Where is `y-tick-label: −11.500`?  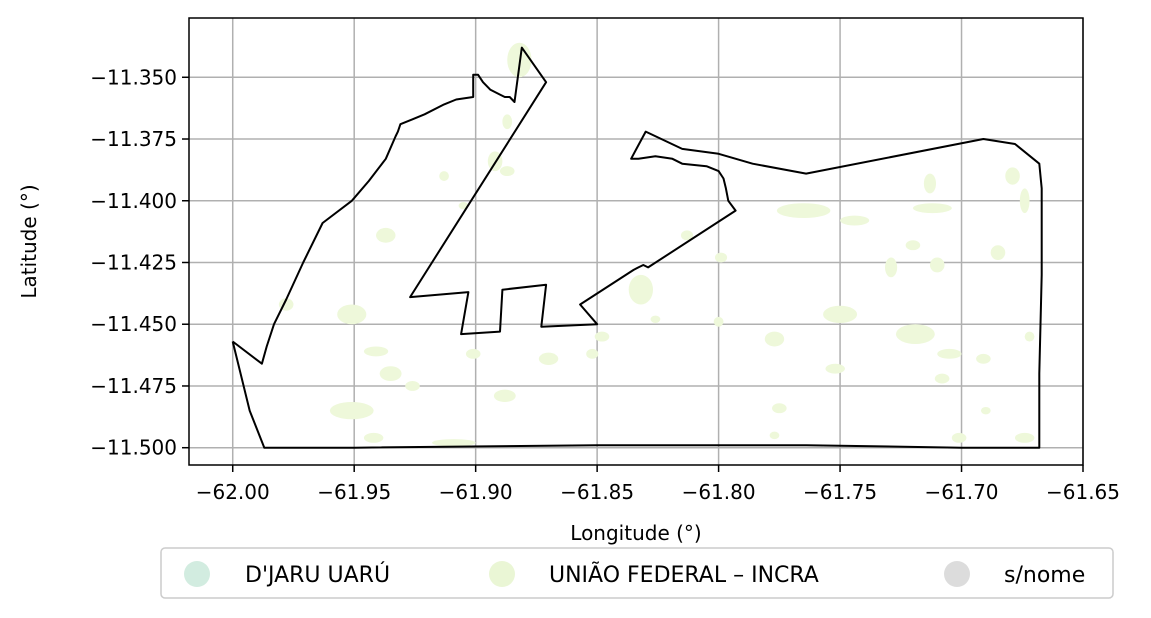
y-tick-label: −11.500 is located at coordinates (133, 448).